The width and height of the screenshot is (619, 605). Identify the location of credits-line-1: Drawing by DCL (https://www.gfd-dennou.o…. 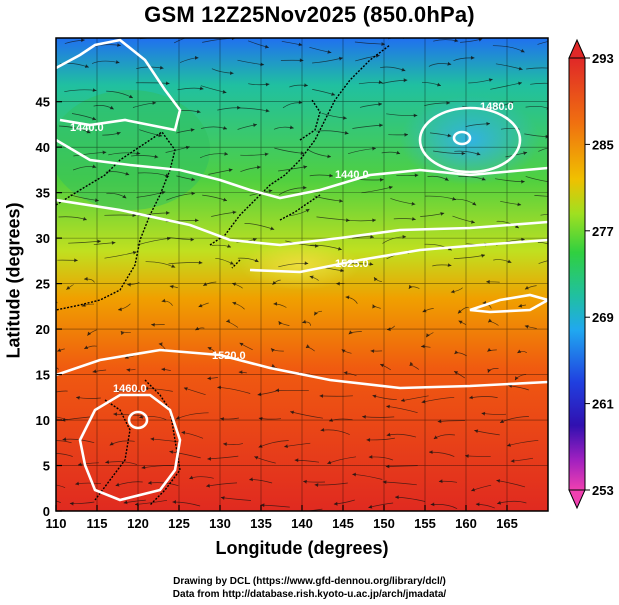
(309, 581).